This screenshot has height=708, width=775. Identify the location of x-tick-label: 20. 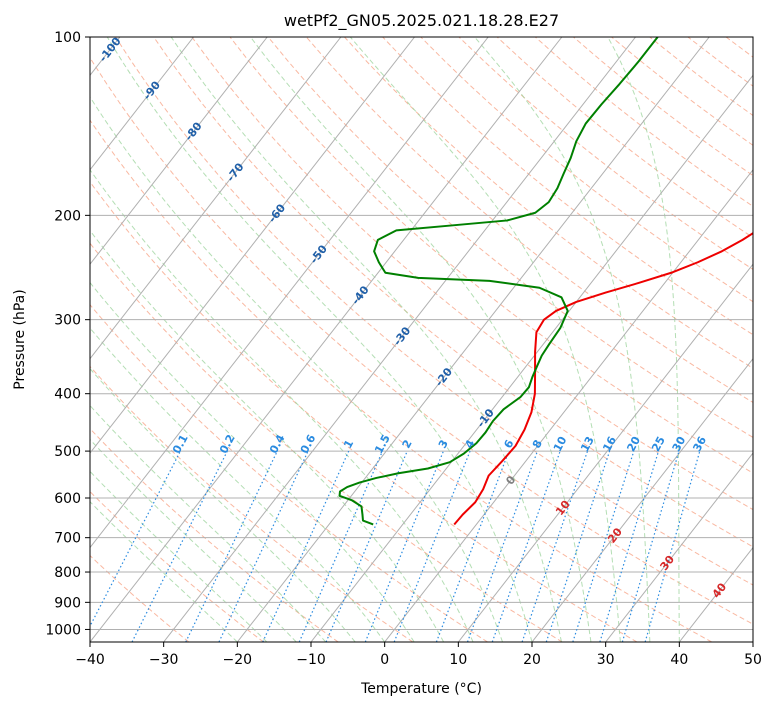
(532, 660).